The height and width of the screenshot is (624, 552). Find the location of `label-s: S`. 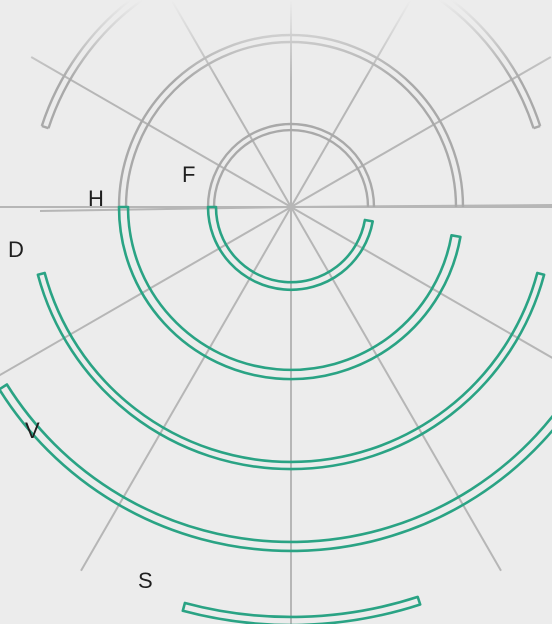

label-s: S is located at coordinates (145, 580).